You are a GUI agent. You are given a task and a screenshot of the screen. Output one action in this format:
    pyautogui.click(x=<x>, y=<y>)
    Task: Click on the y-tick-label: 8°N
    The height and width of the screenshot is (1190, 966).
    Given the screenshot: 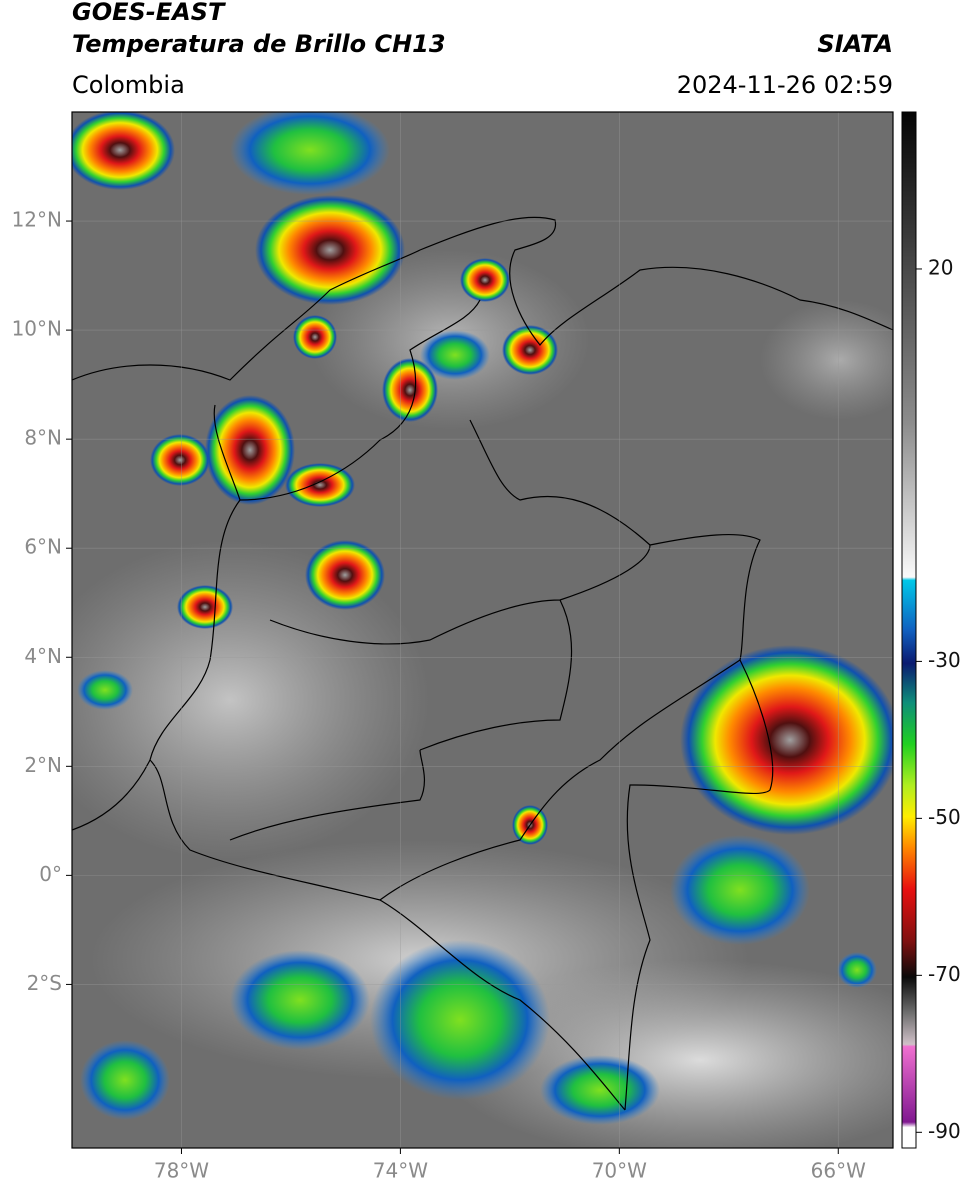 What is the action you would take?
    pyautogui.click(x=43, y=438)
    